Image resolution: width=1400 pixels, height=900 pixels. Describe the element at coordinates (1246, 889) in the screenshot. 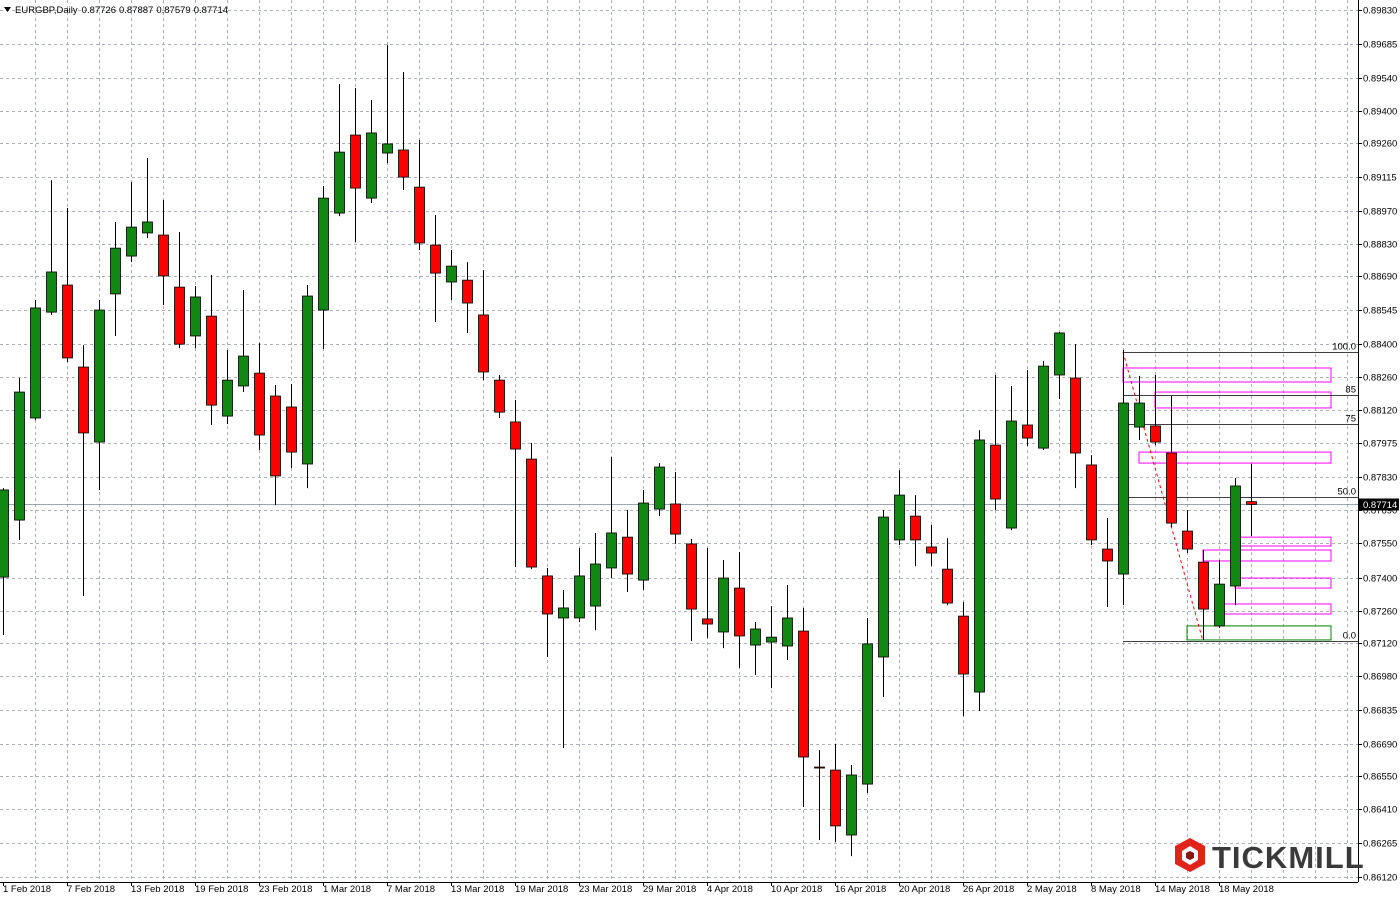

I see `x-tick-label: 18 May 2018` at that location.